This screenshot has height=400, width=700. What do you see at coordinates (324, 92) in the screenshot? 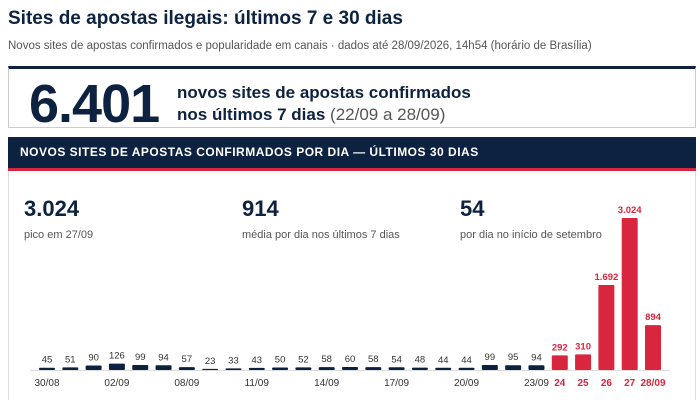
I see `kpi-line: novos sites de apostas confirmados` at bounding box center [324, 92].